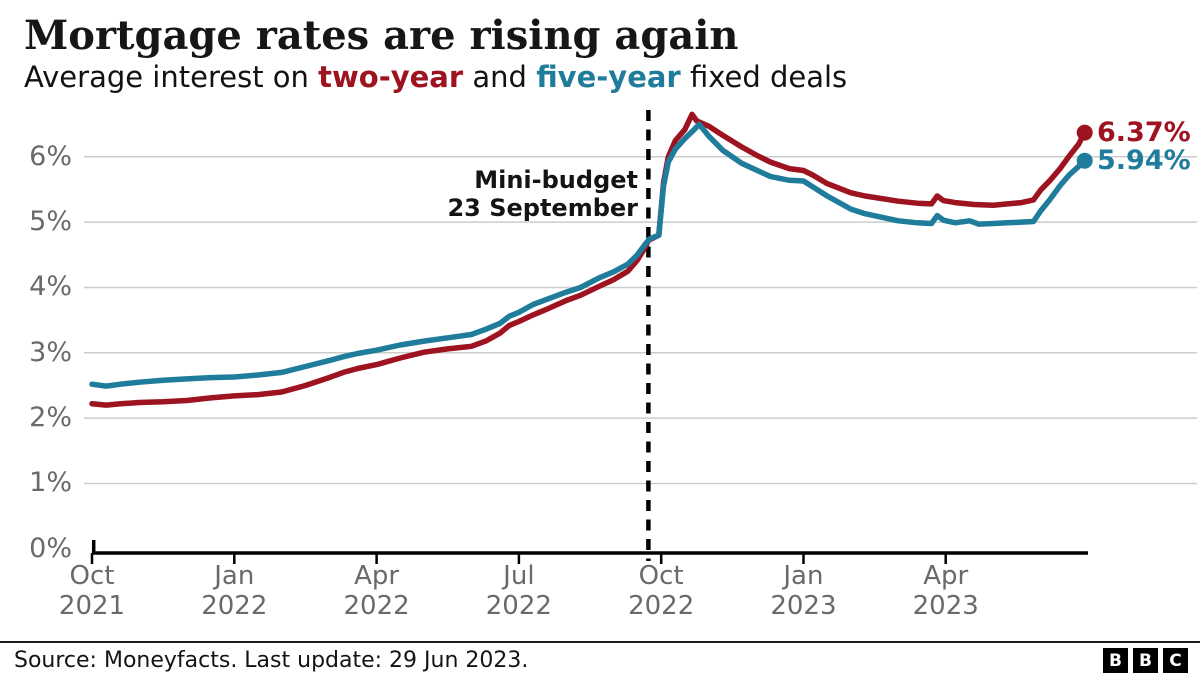 The height and width of the screenshot is (675, 1200). Describe the element at coordinates (50, 352) in the screenshot. I see `y-axis-label-3%: 3%` at that location.